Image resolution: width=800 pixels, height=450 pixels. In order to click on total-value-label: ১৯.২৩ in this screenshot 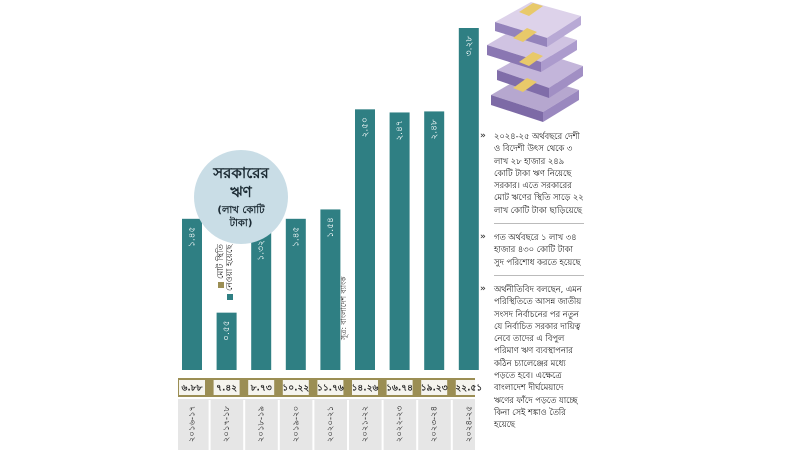, I will do `click(434, 389)`.